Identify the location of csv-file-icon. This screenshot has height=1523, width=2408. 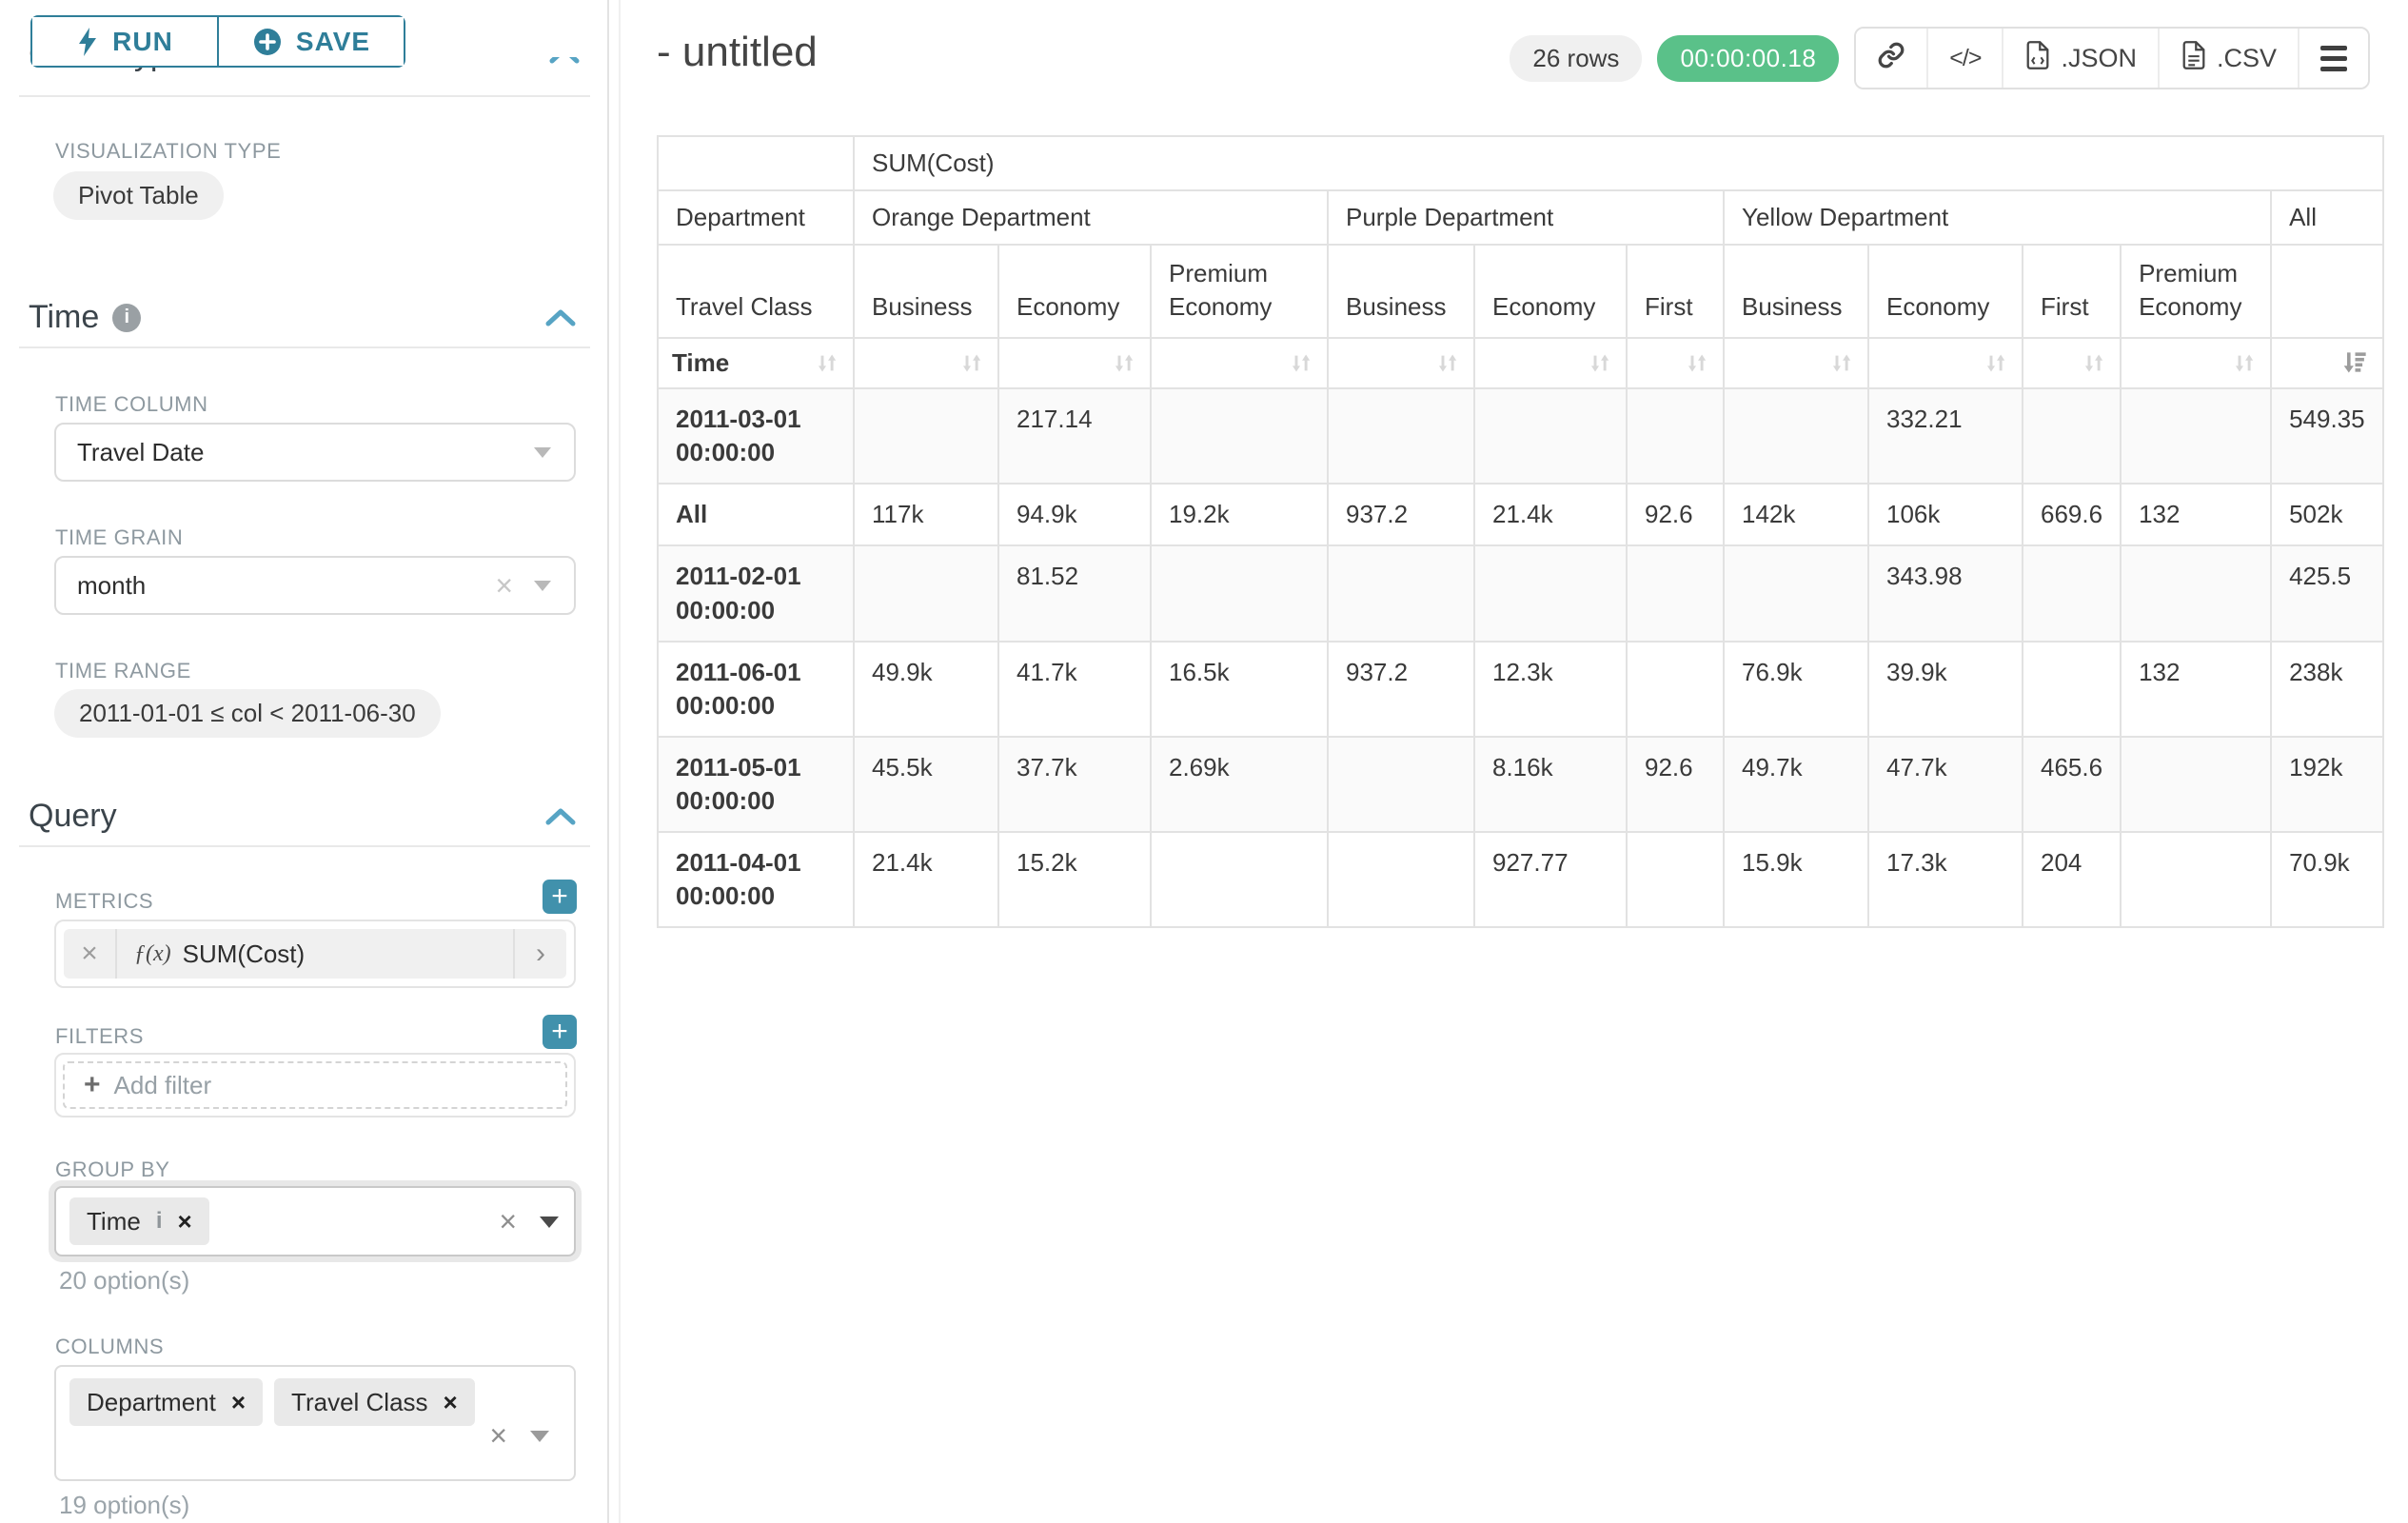
(2194, 59).